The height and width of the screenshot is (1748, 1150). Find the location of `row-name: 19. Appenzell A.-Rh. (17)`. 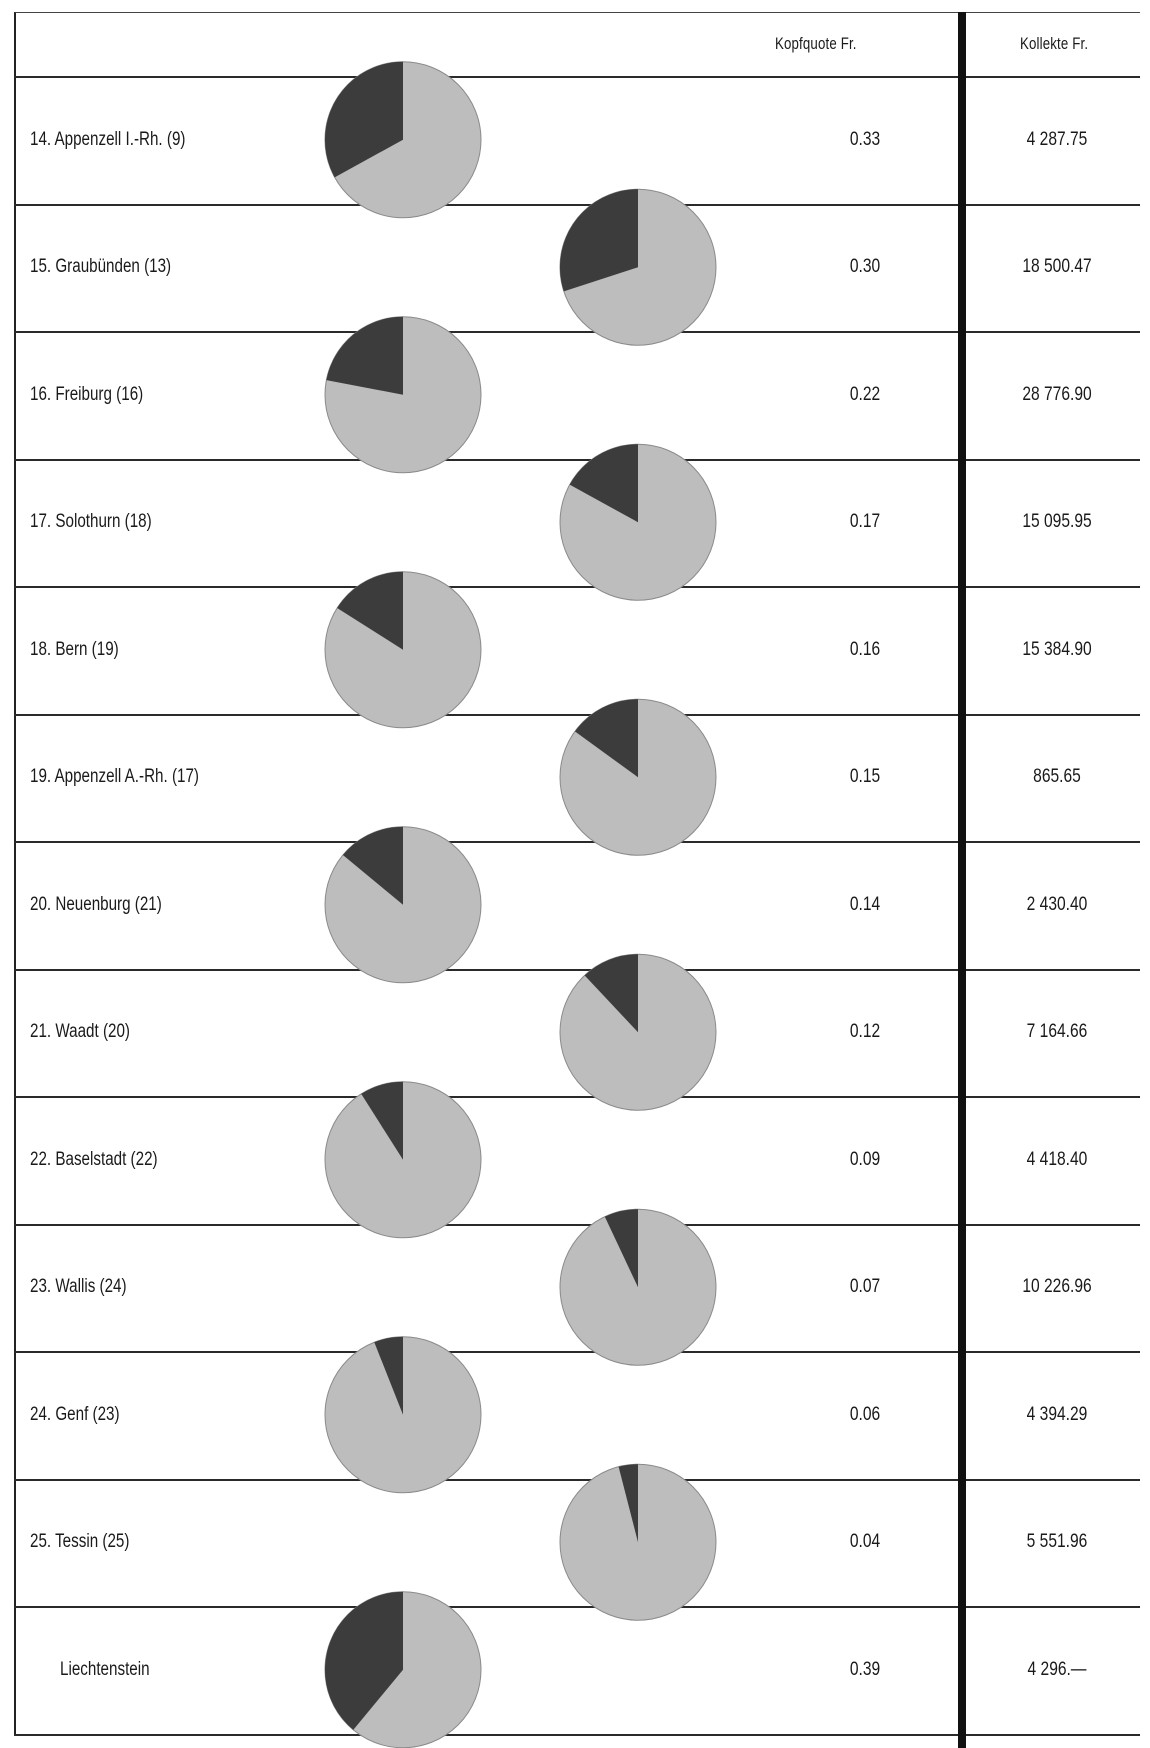

row-name: 19. Appenzell A.-Rh. (17) is located at coordinates (114, 777).